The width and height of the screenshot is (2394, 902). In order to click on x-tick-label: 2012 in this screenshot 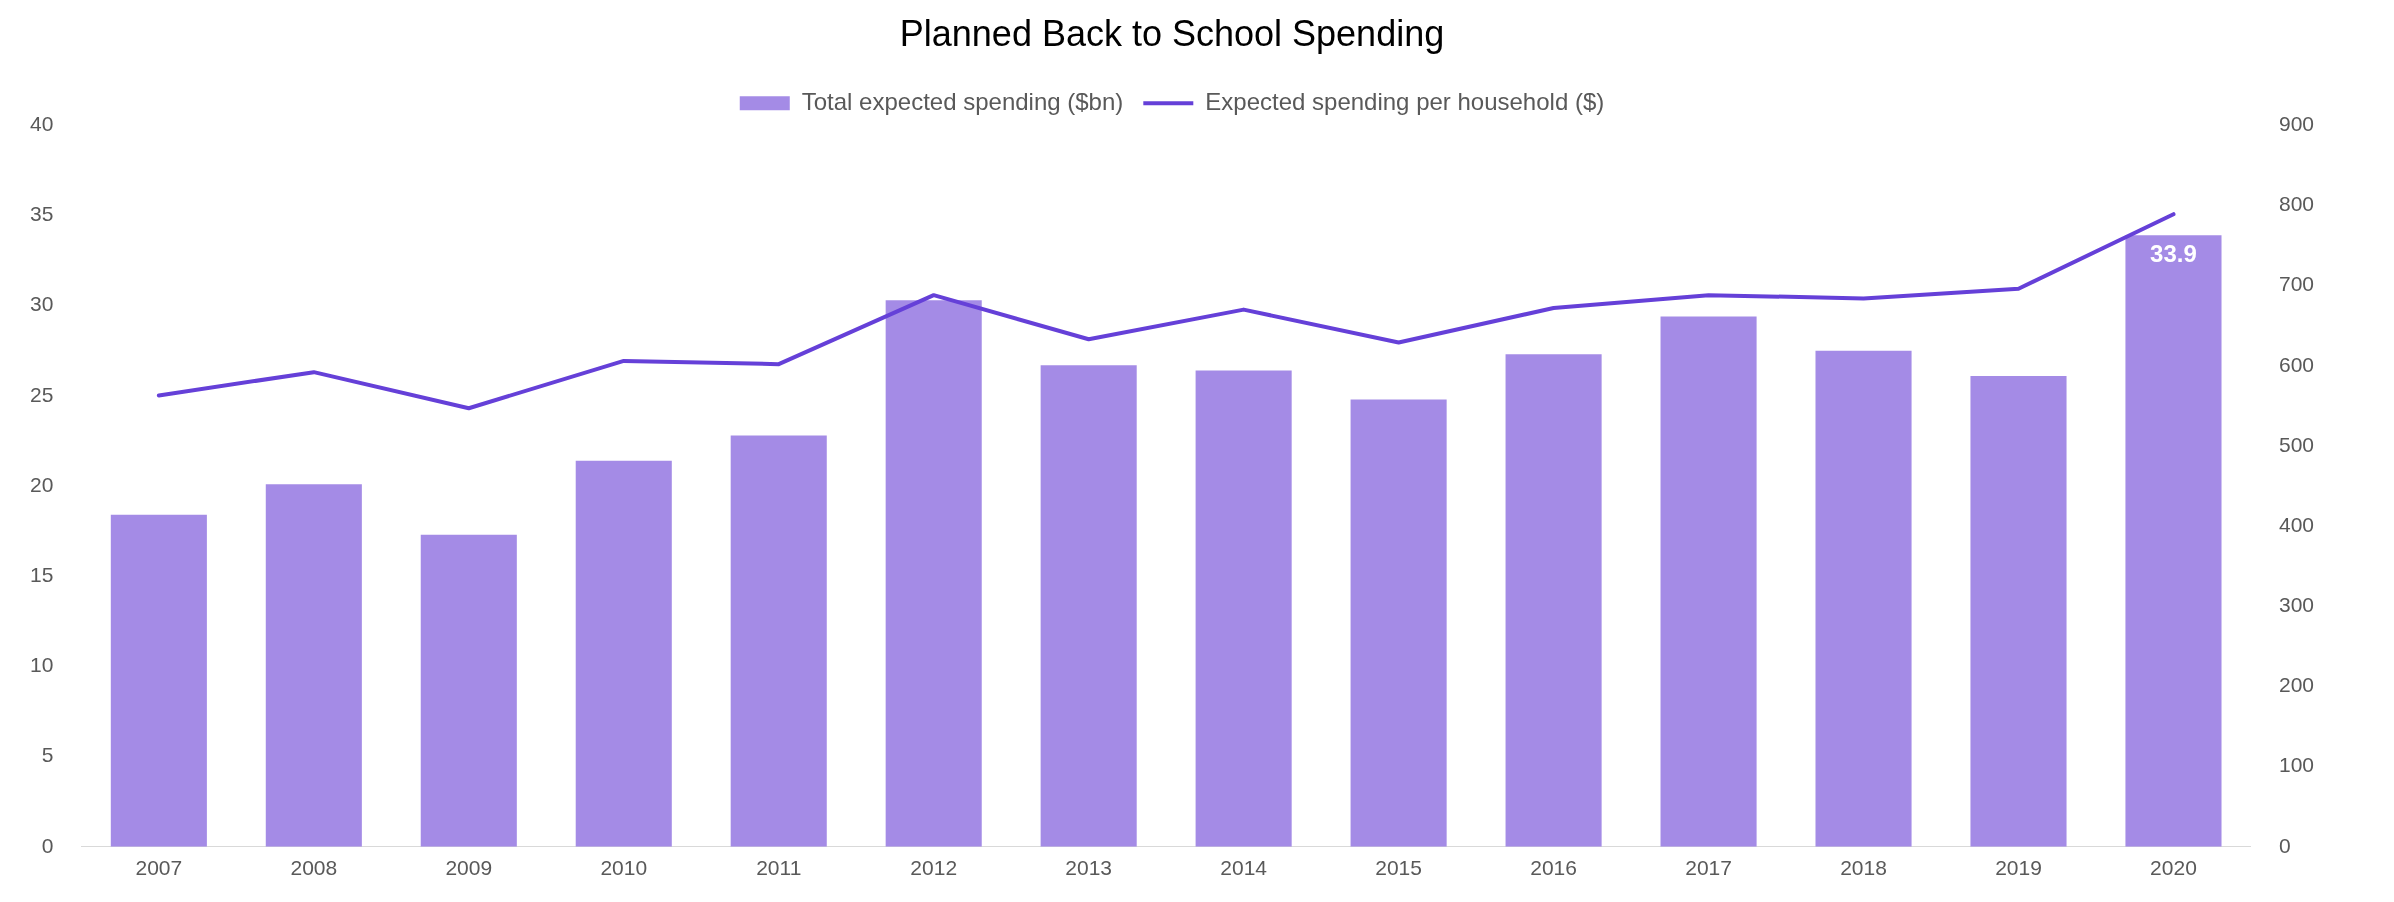, I will do `click(934, 868)`.